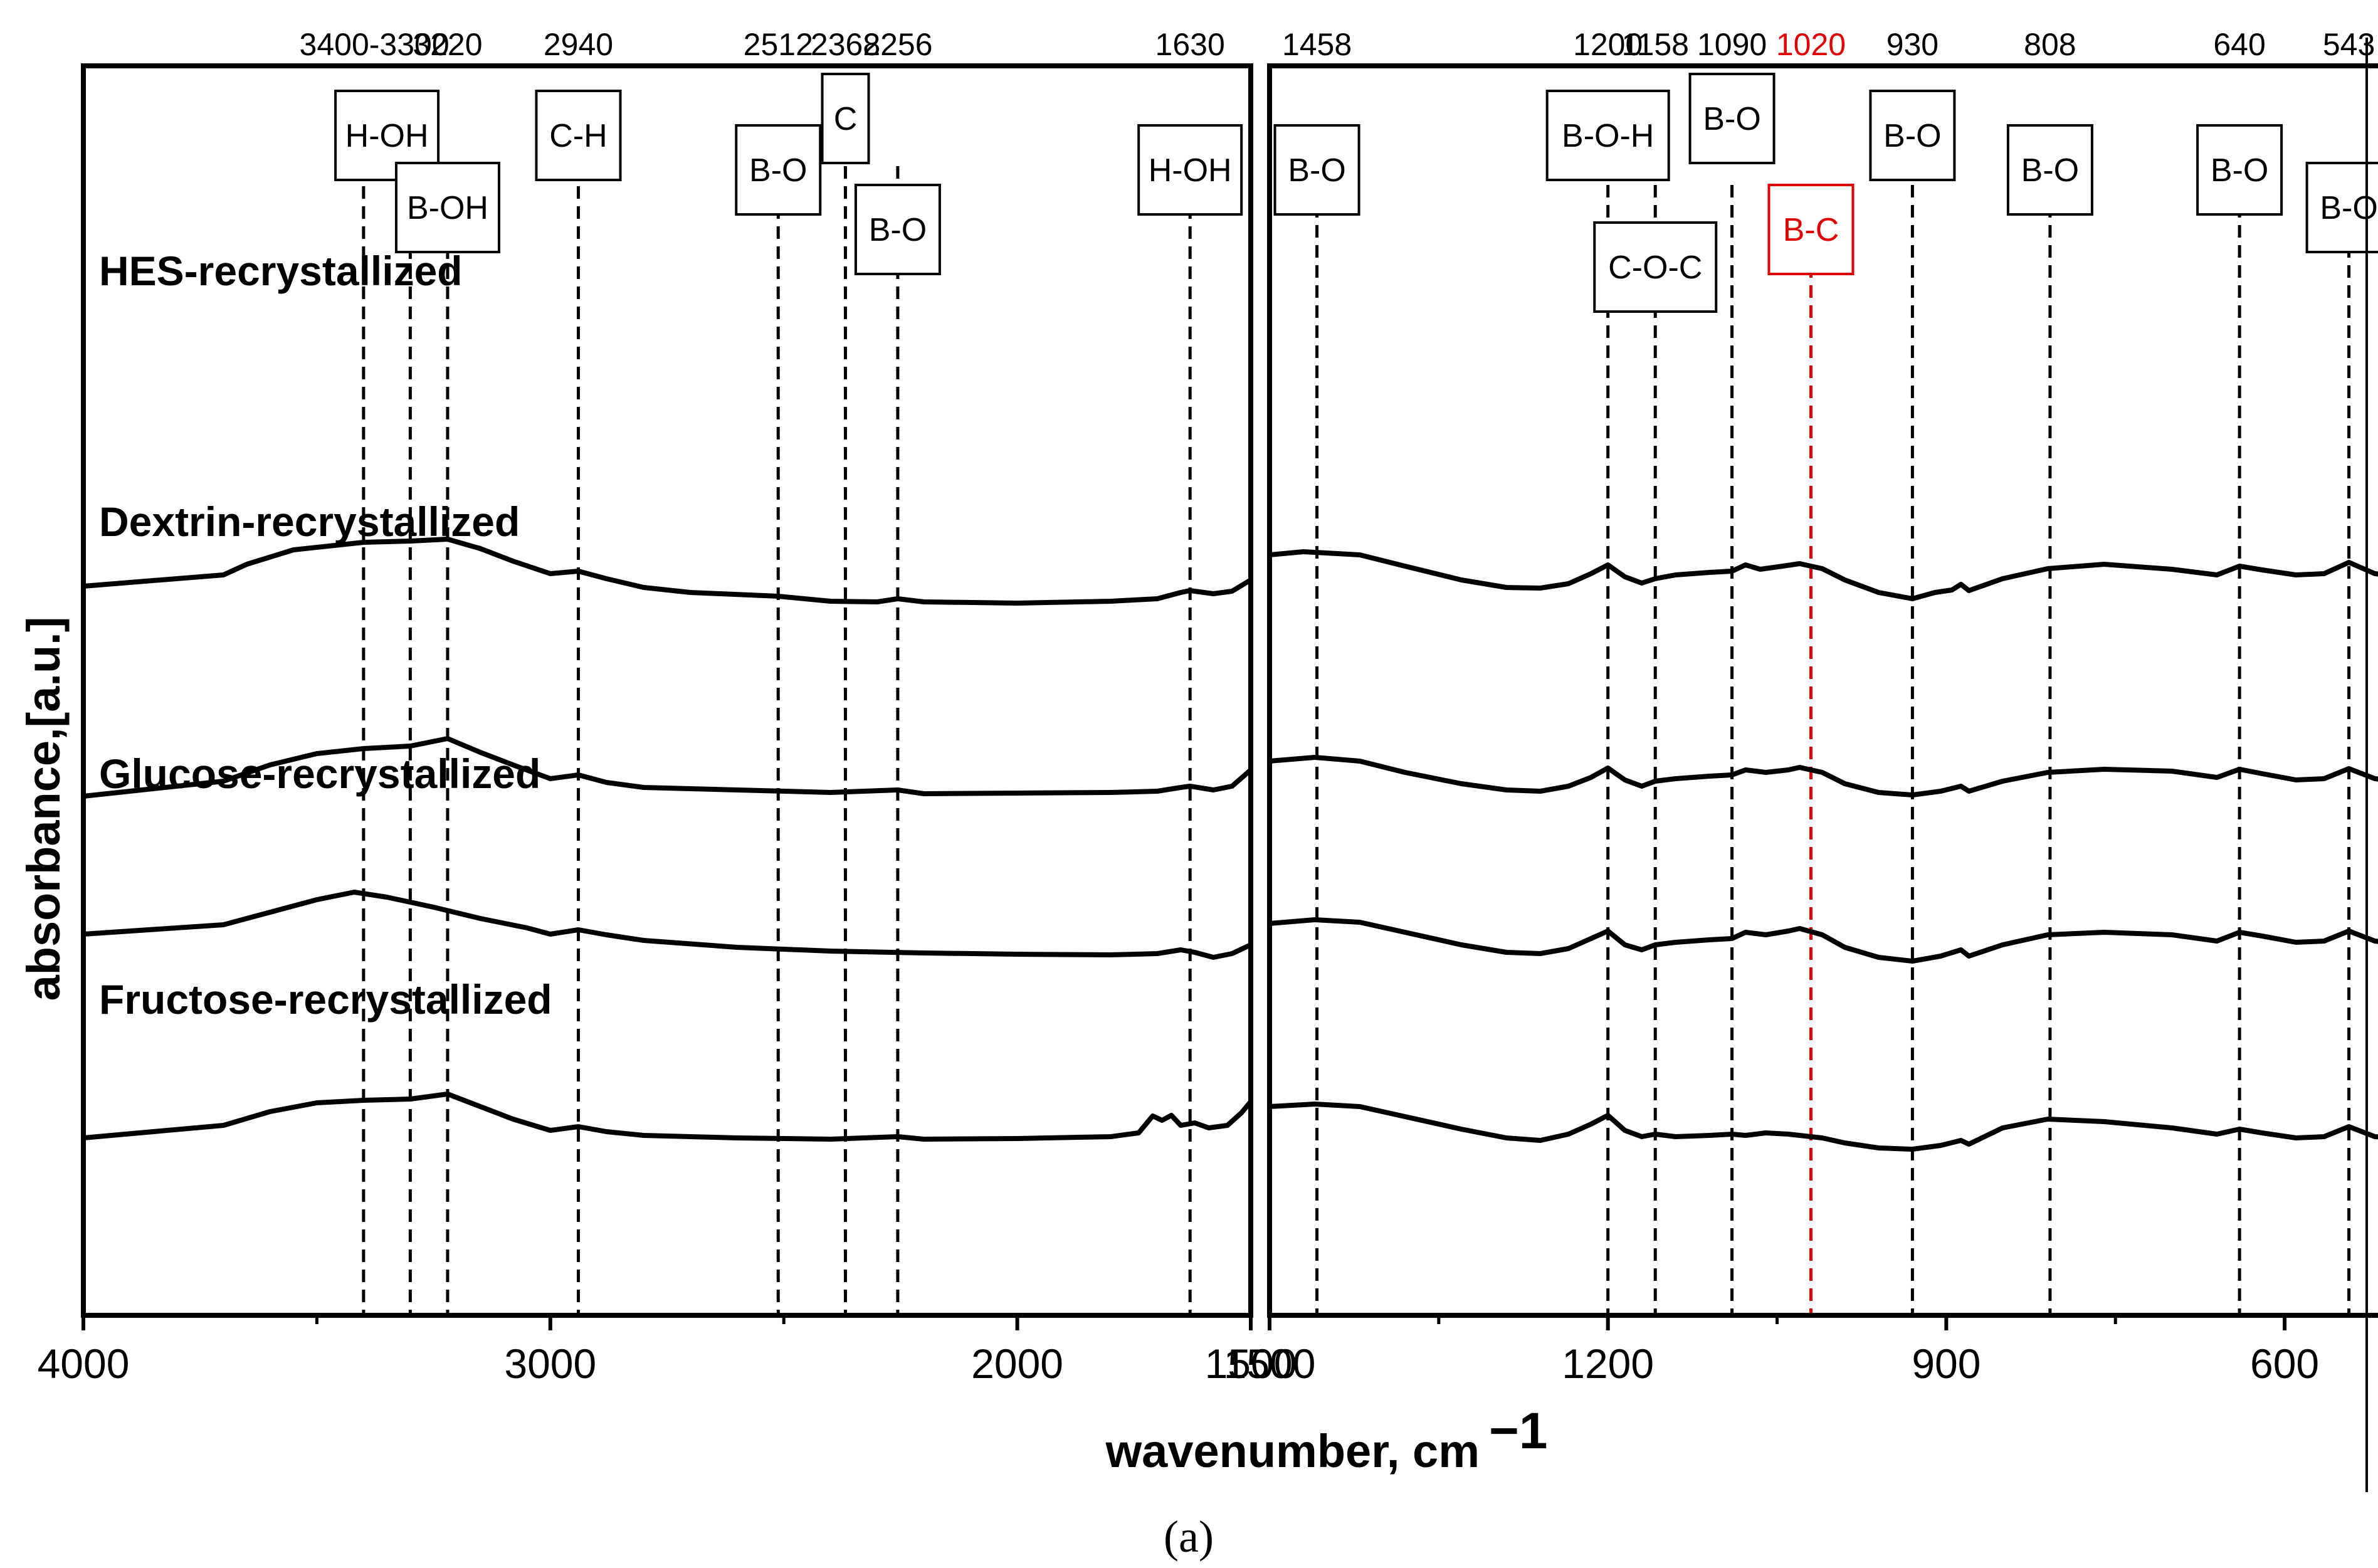  I want to click on figure-caption: (a), so click(1189, 1537).